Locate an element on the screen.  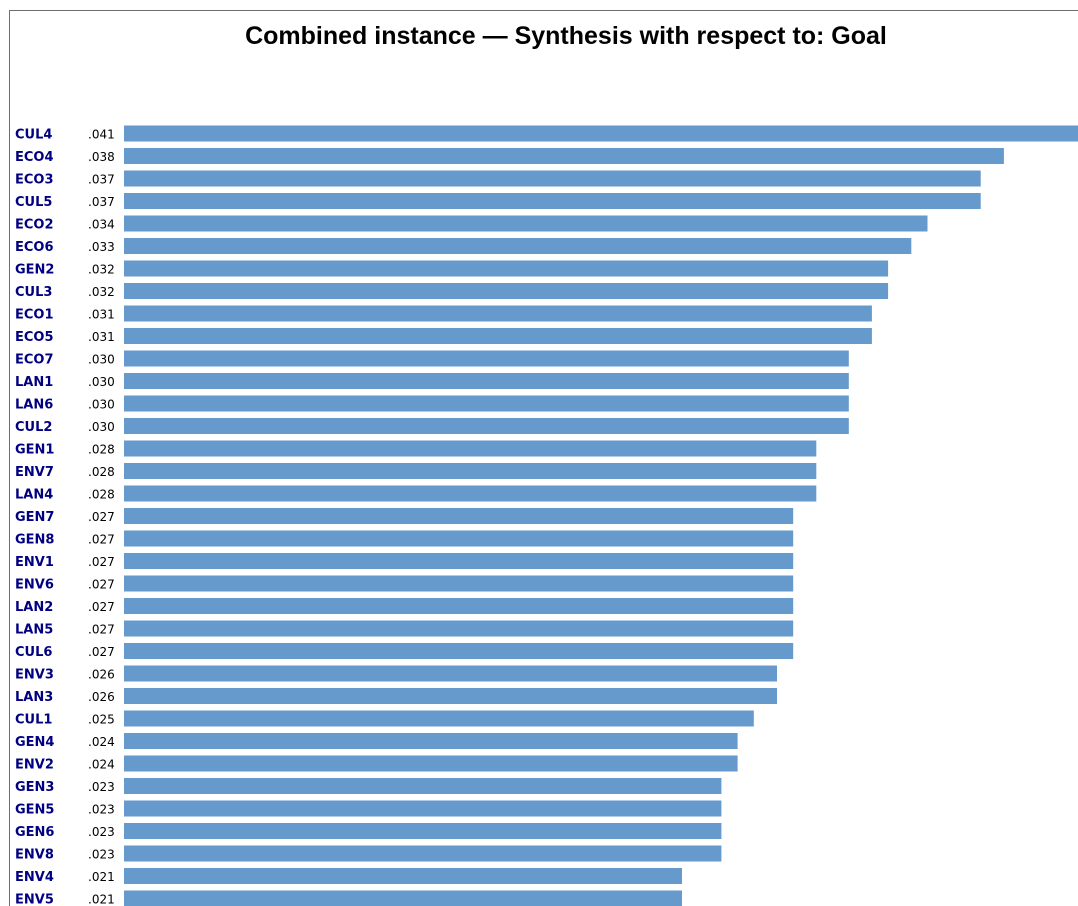
bar-row: LAN3 .026 is located at coordinates (396, 696).